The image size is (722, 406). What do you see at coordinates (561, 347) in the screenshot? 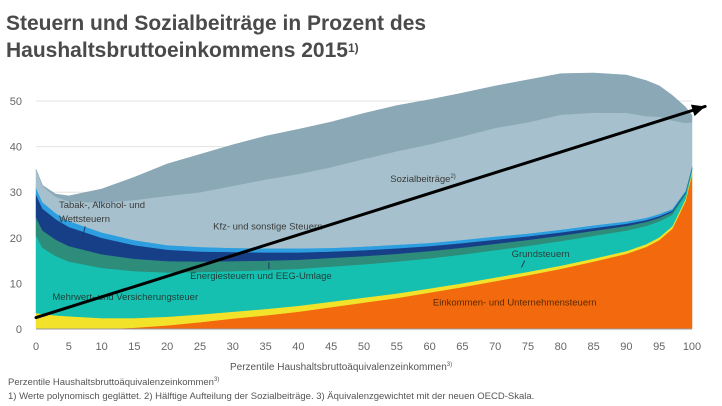
I see `x-tick-label: 80` at bounding box center [561, 347].